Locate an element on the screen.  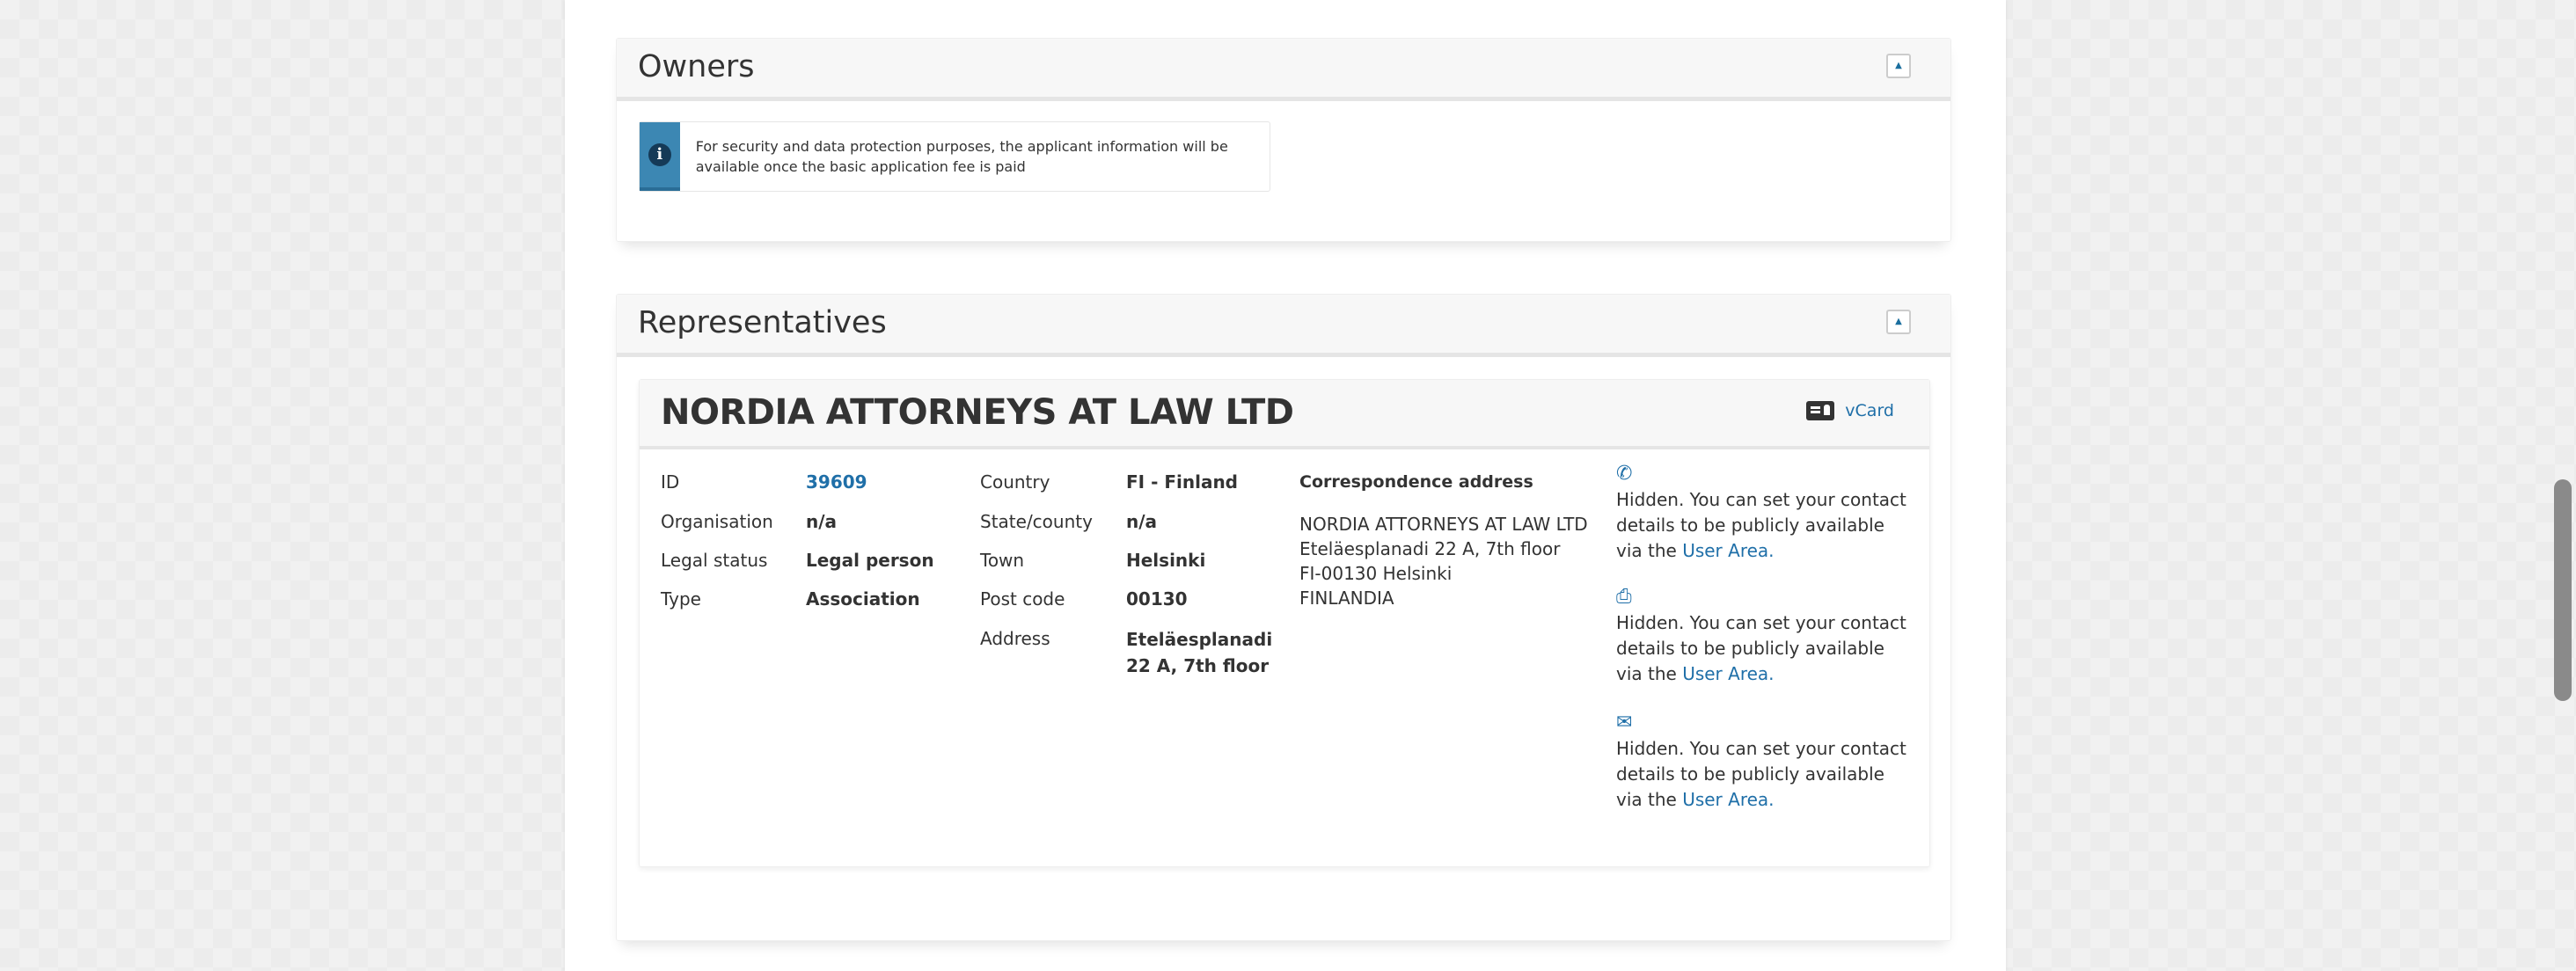
field-value: 00130 is located at coordinates (1157, 599).